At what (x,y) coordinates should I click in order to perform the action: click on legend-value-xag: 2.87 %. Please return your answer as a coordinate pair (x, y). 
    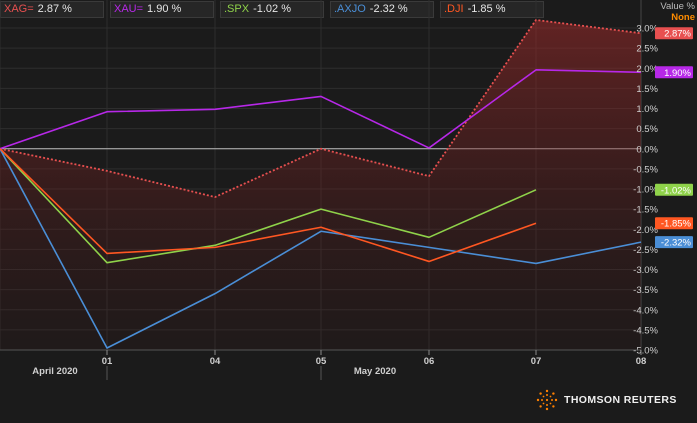
    Looking at the image, I should click on (54, 9).